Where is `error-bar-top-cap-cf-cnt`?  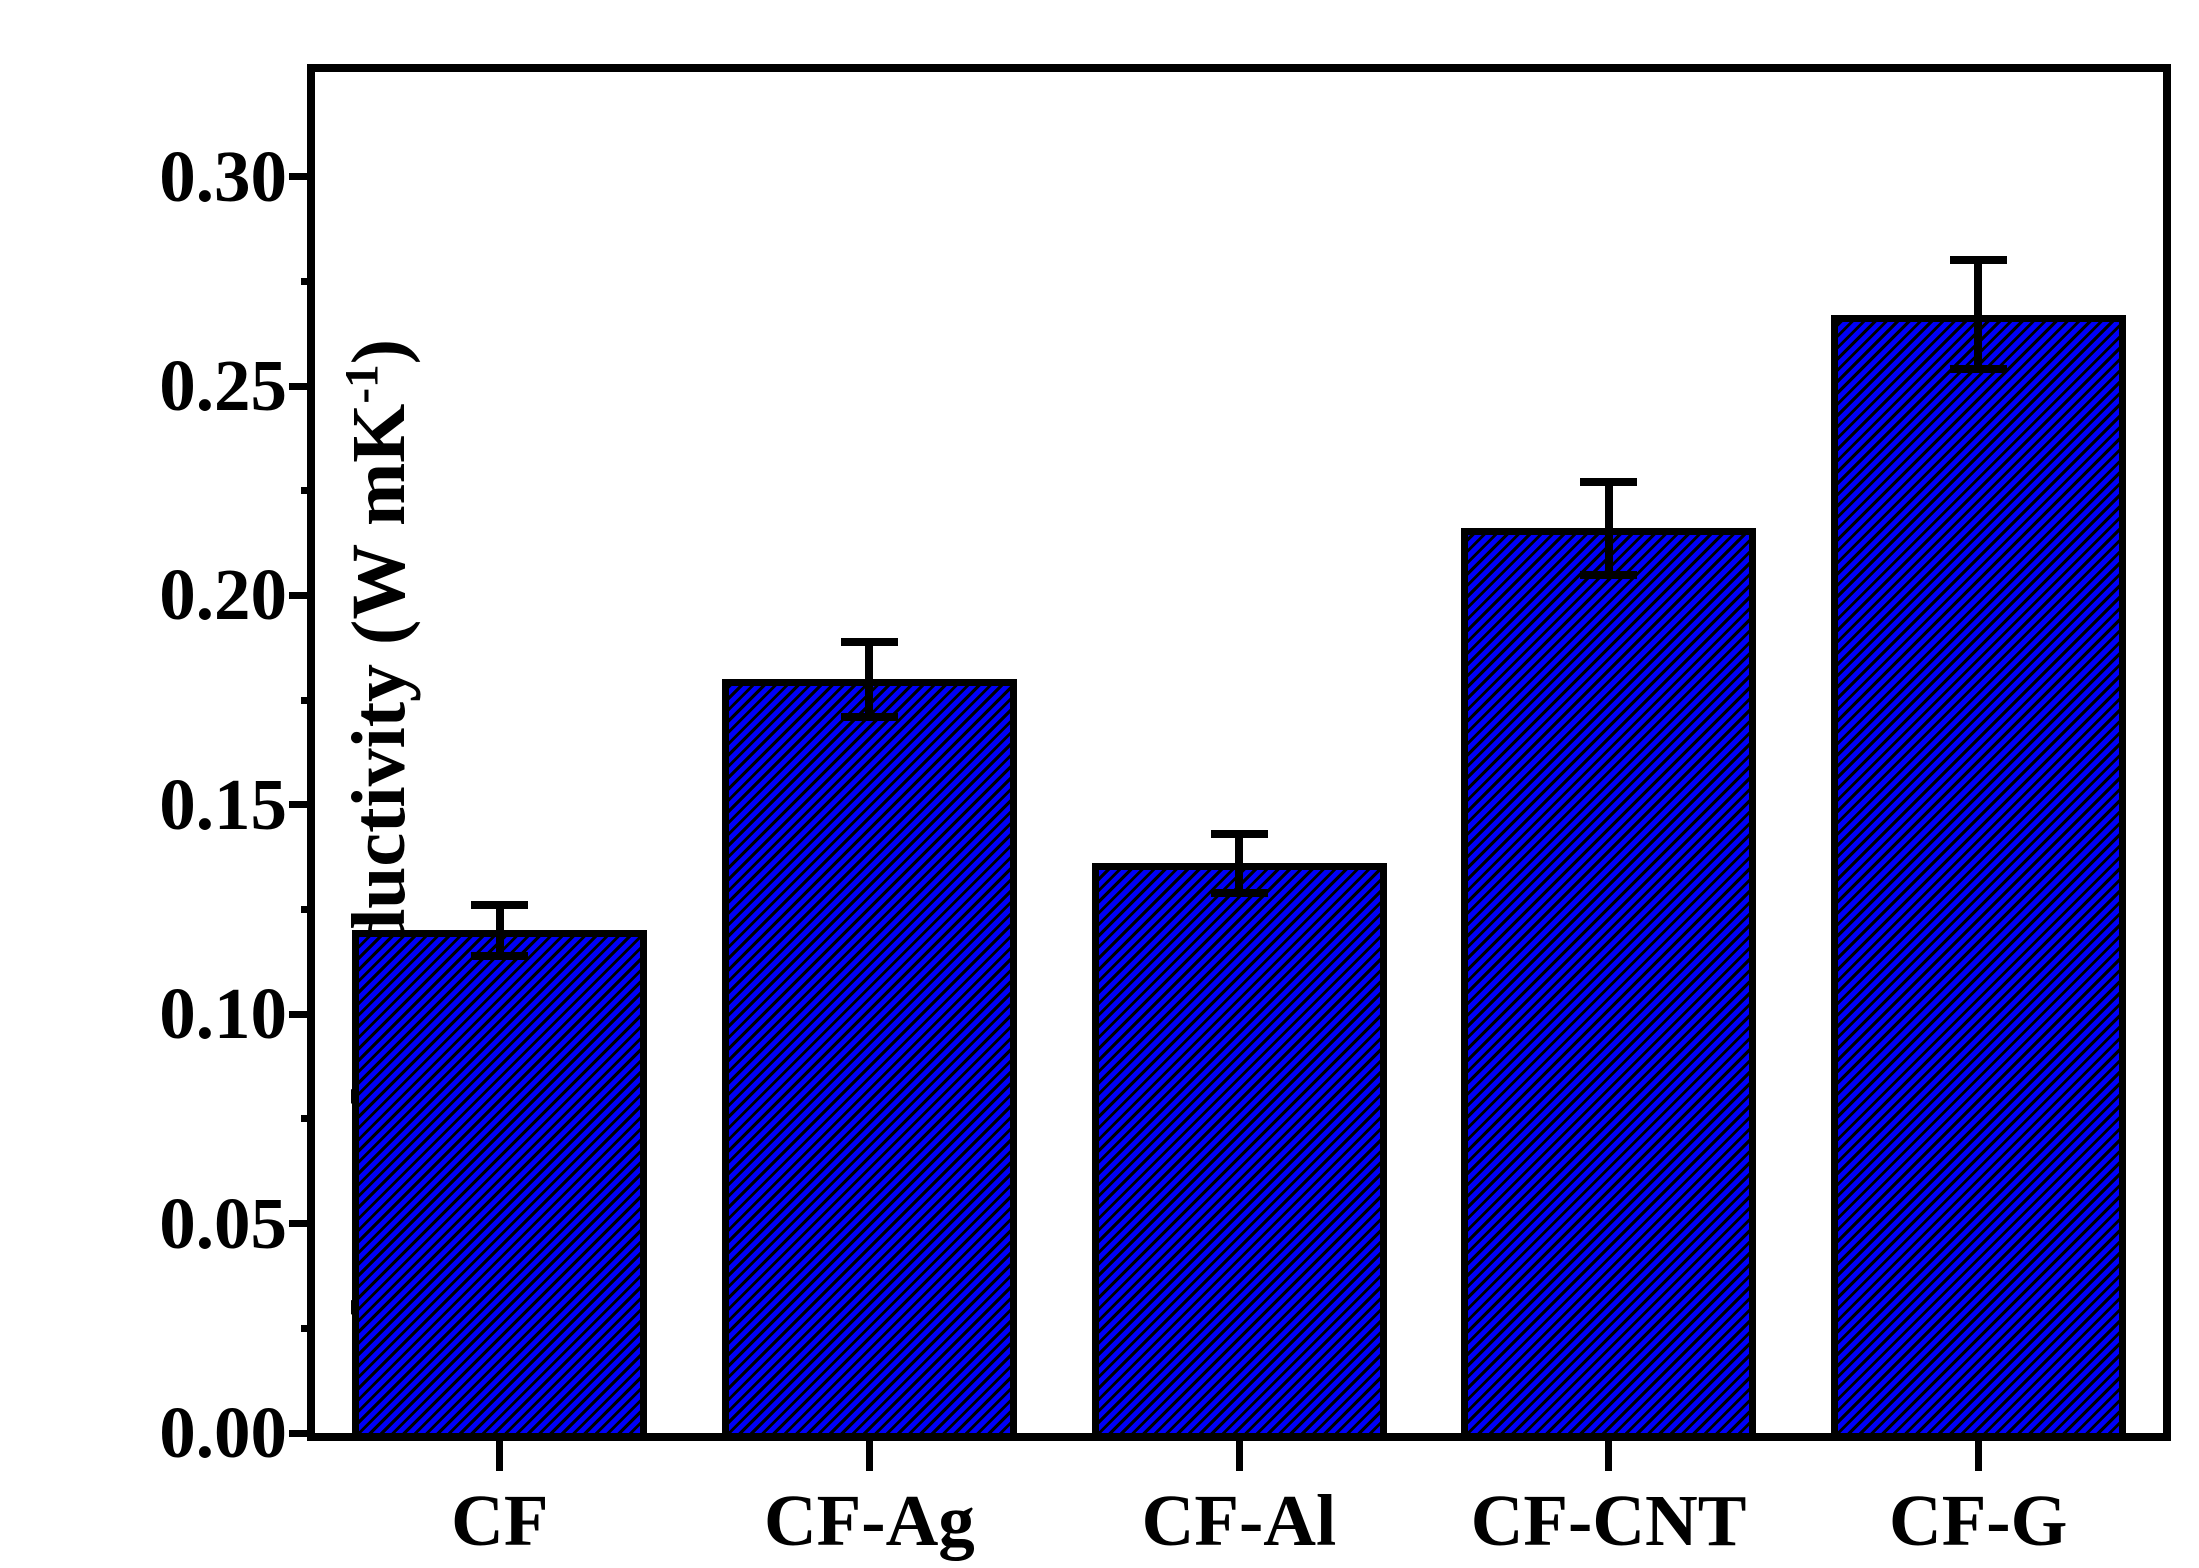
error-bar-top-cap-cf-cnt is located at coordinates (1609, 482).